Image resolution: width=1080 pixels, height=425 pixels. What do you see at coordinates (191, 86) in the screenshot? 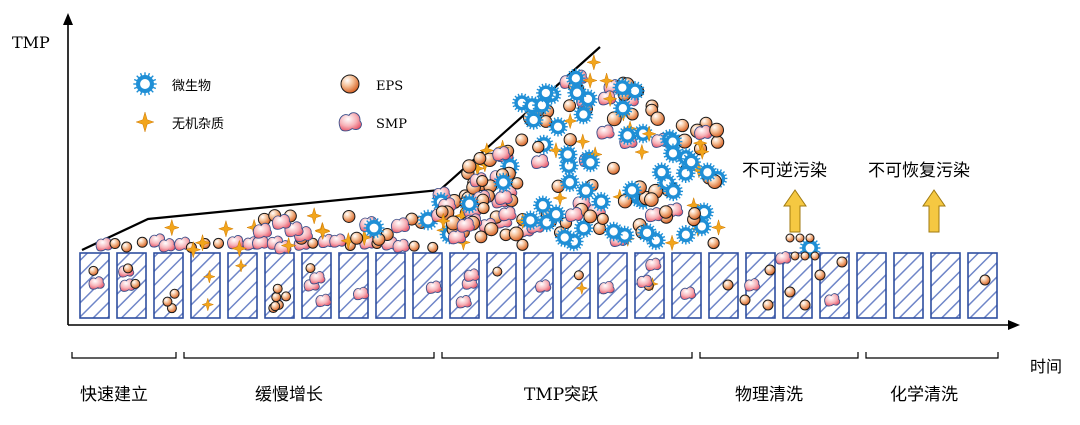
I see `legend-label-microbe: 微生物` at bounding box center [191, 86].